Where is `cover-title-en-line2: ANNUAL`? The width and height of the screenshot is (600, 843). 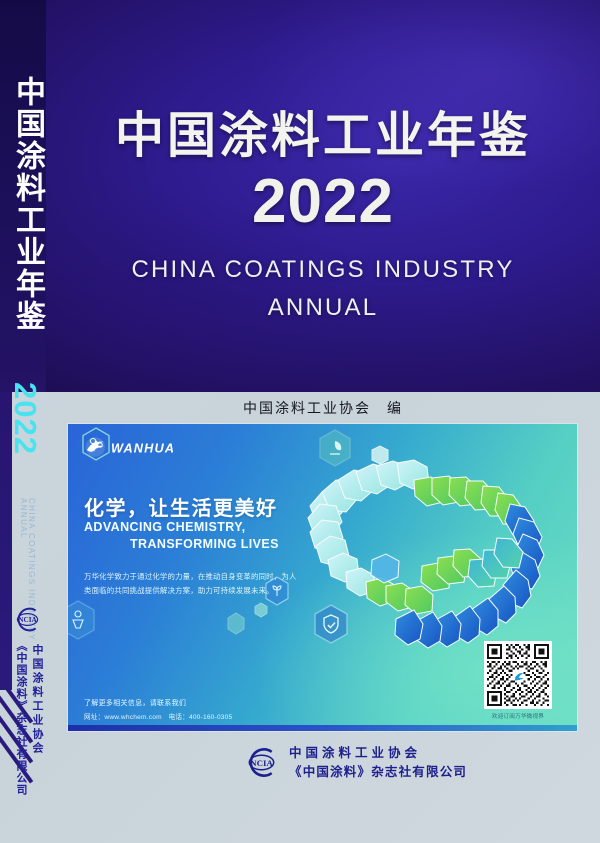
cover-title-en-line2: ANNUAL is located at coordinates (323, 307).